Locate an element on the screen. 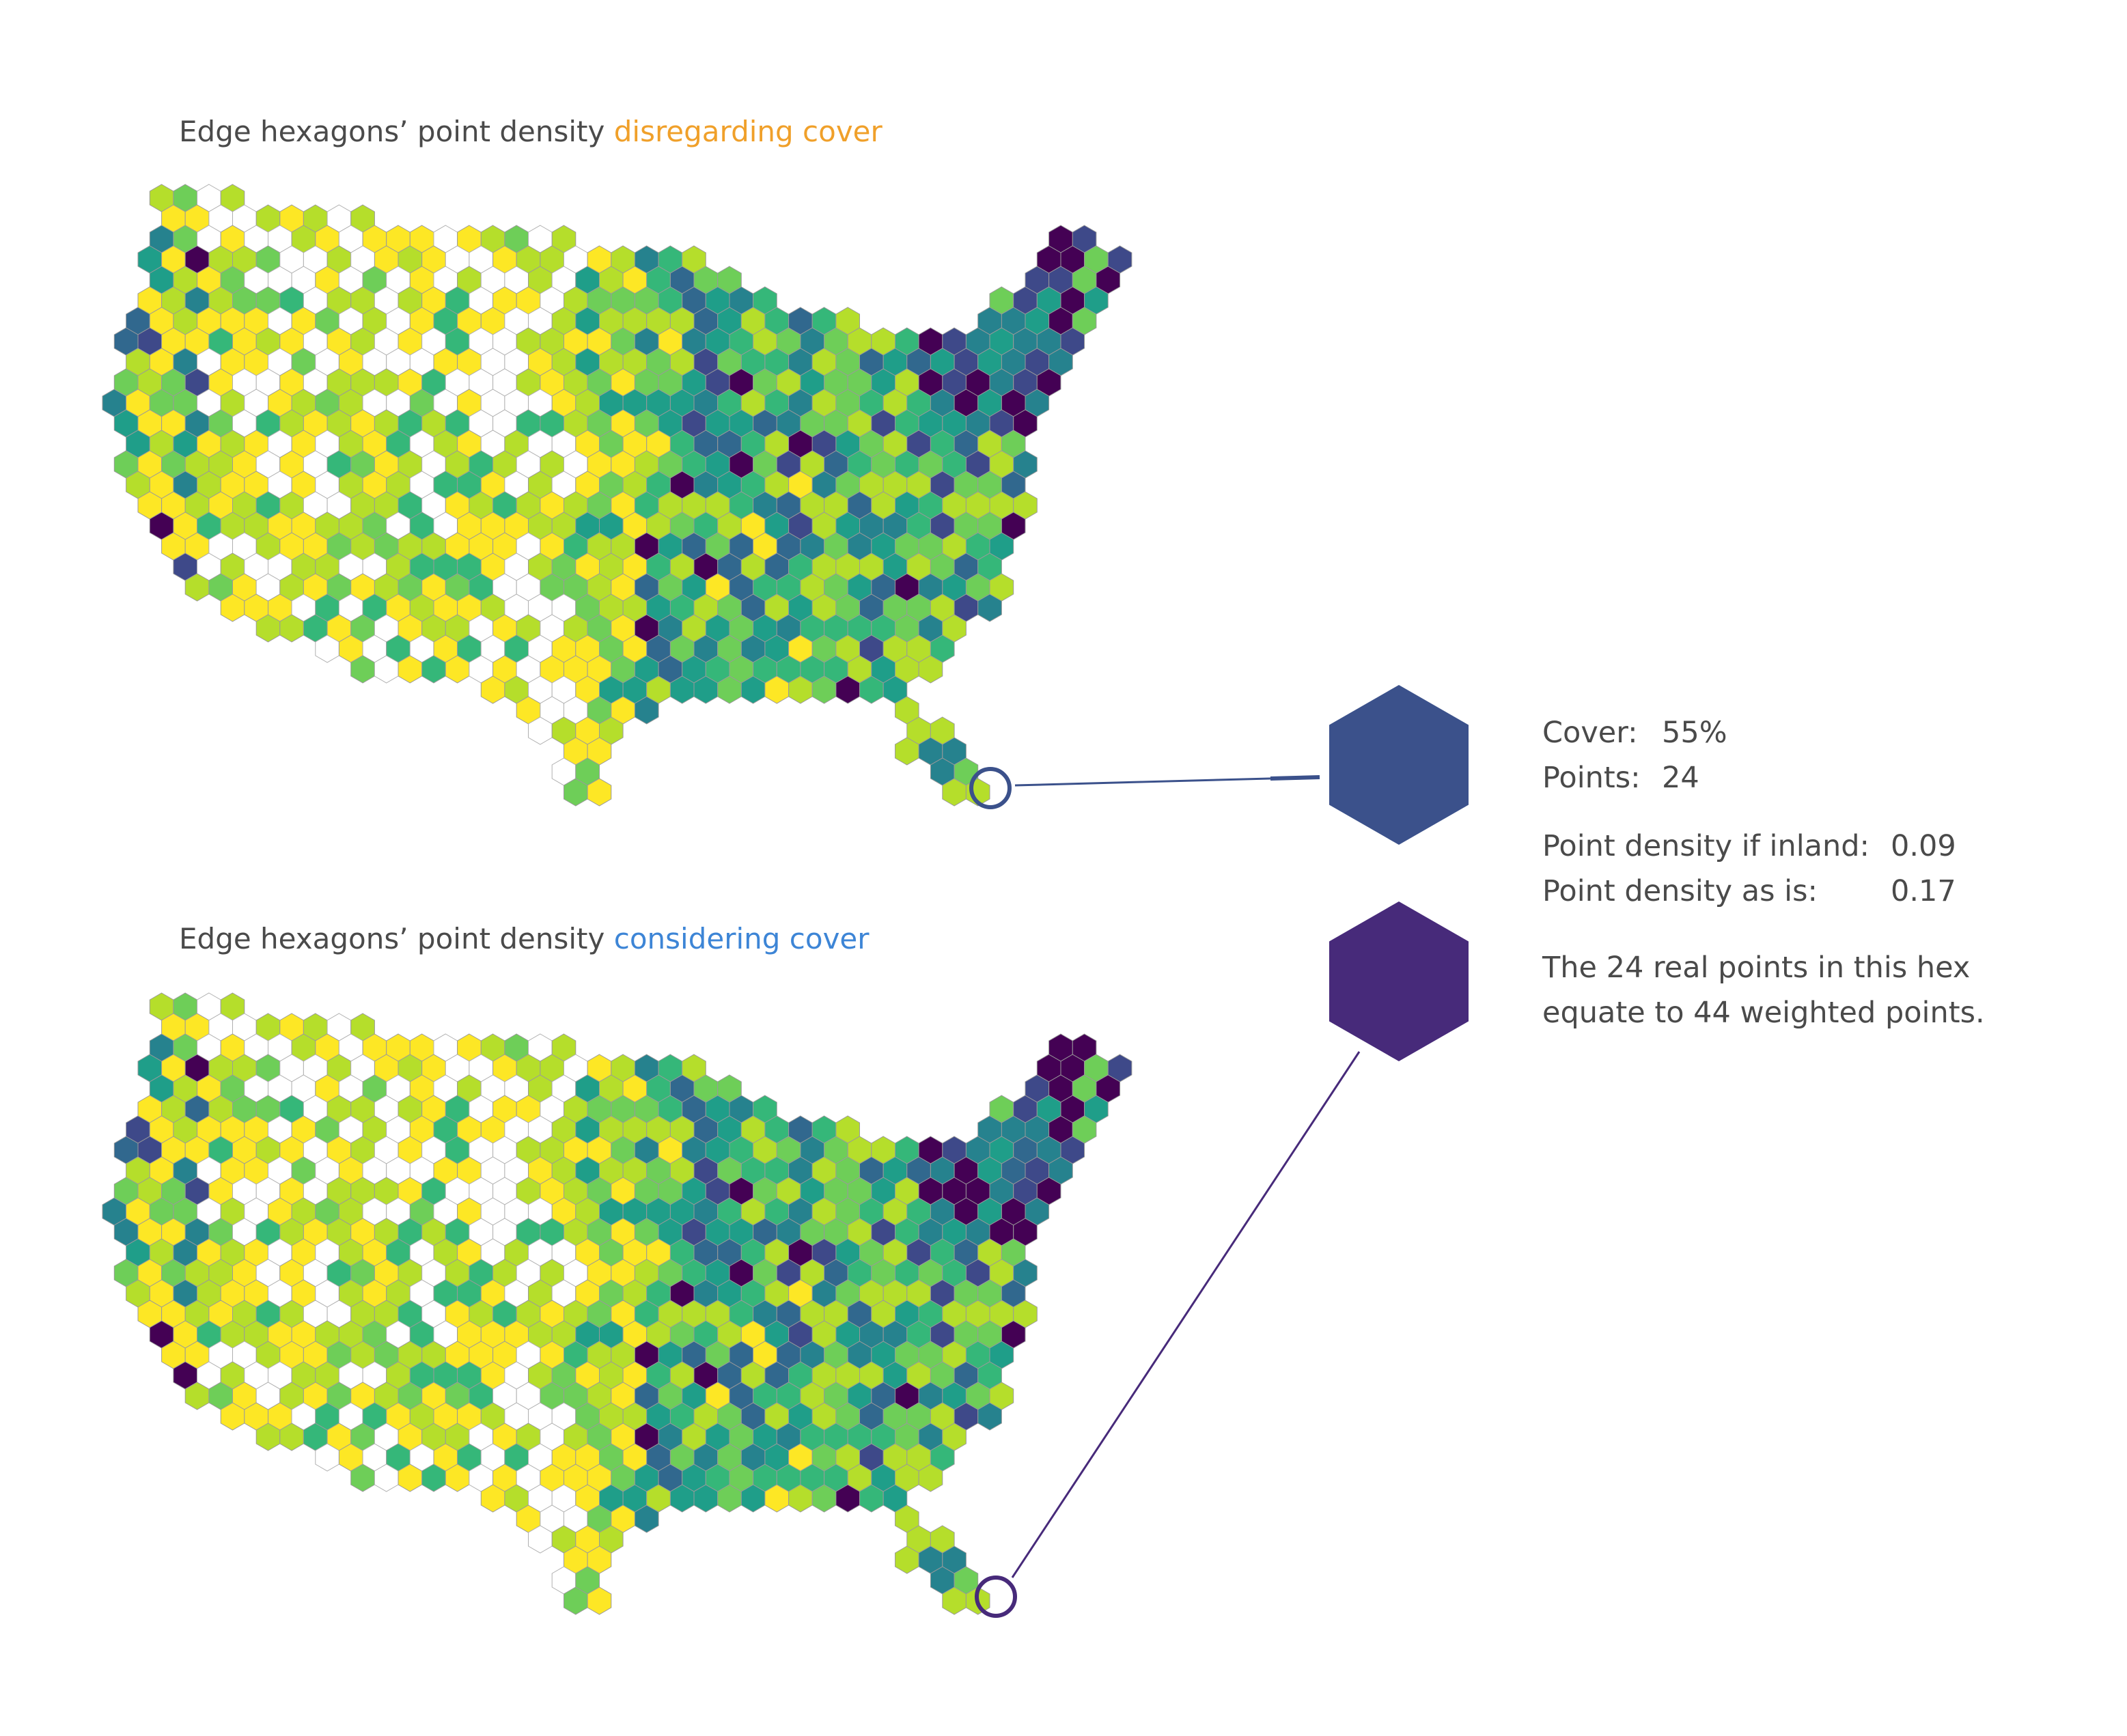  cover-label: Cover: is located at coordinates (1590, 733).